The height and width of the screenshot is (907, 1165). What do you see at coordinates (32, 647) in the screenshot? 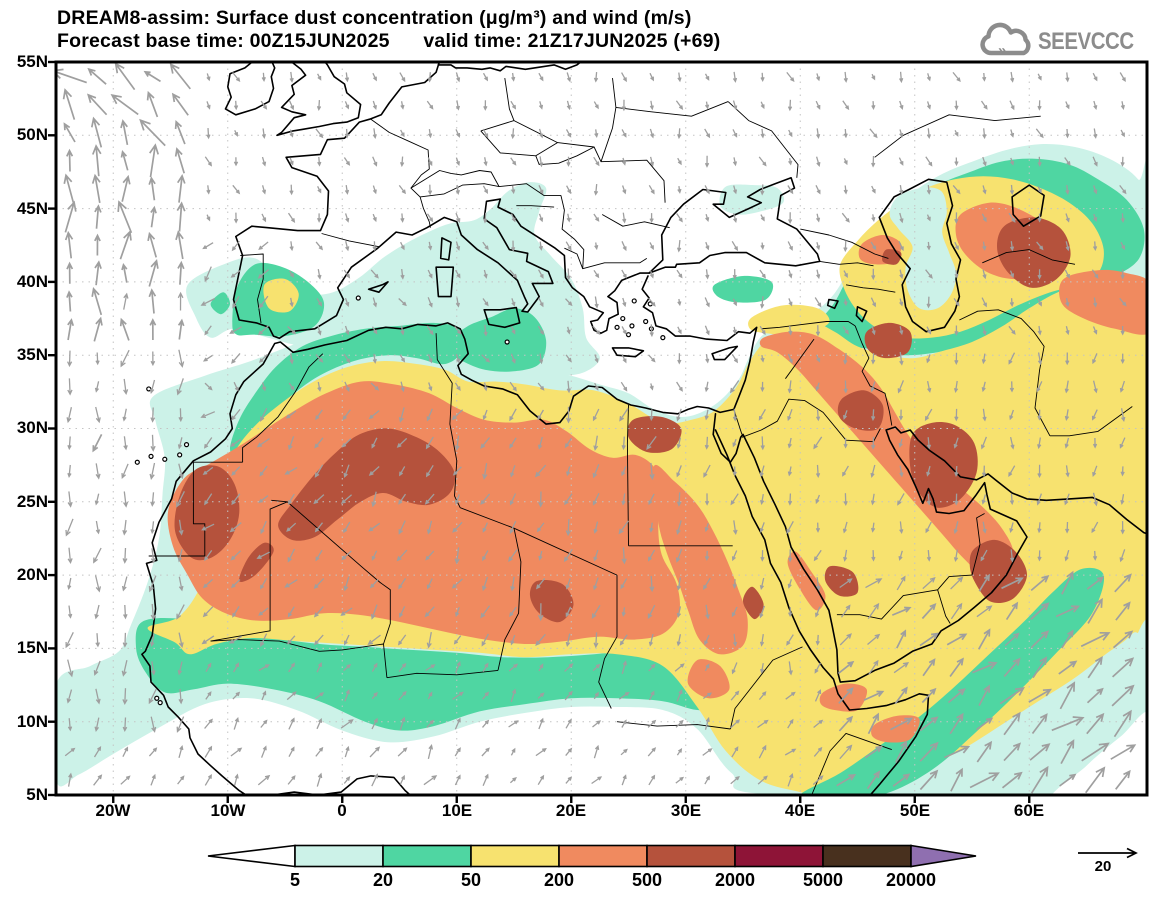
I see `lat-tick-label: 15N` at bounding box center [32, 647].